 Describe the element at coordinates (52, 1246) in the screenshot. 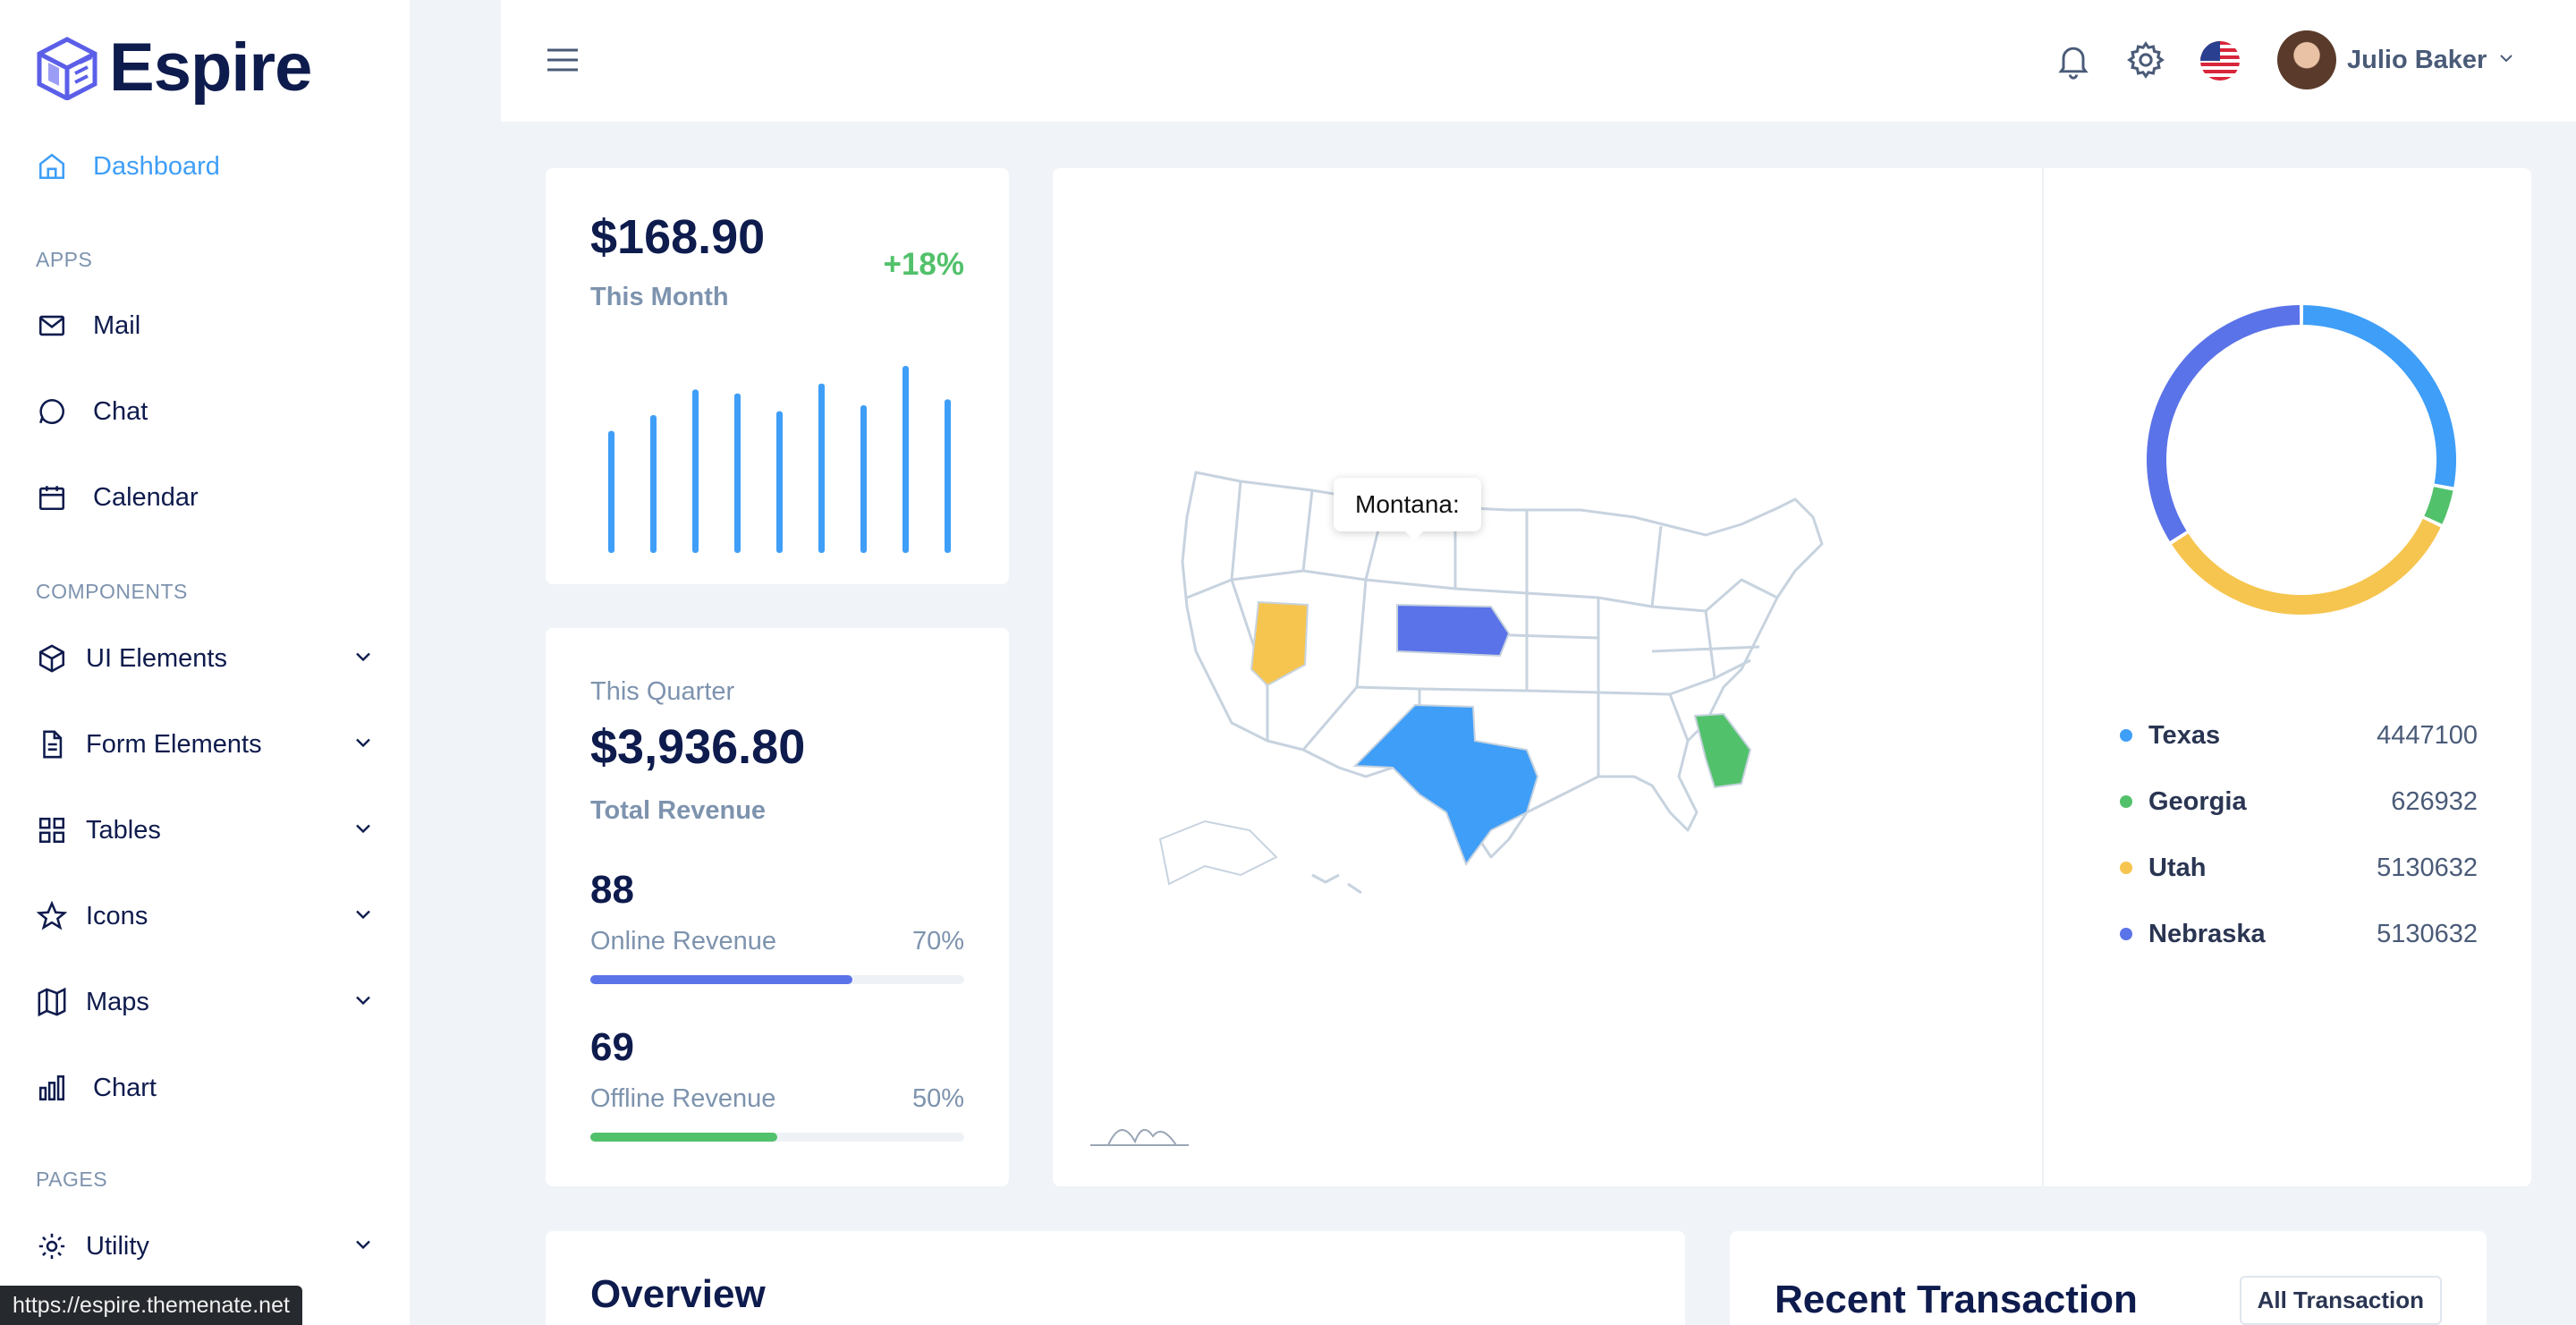

I see `gear-icon` at that location.